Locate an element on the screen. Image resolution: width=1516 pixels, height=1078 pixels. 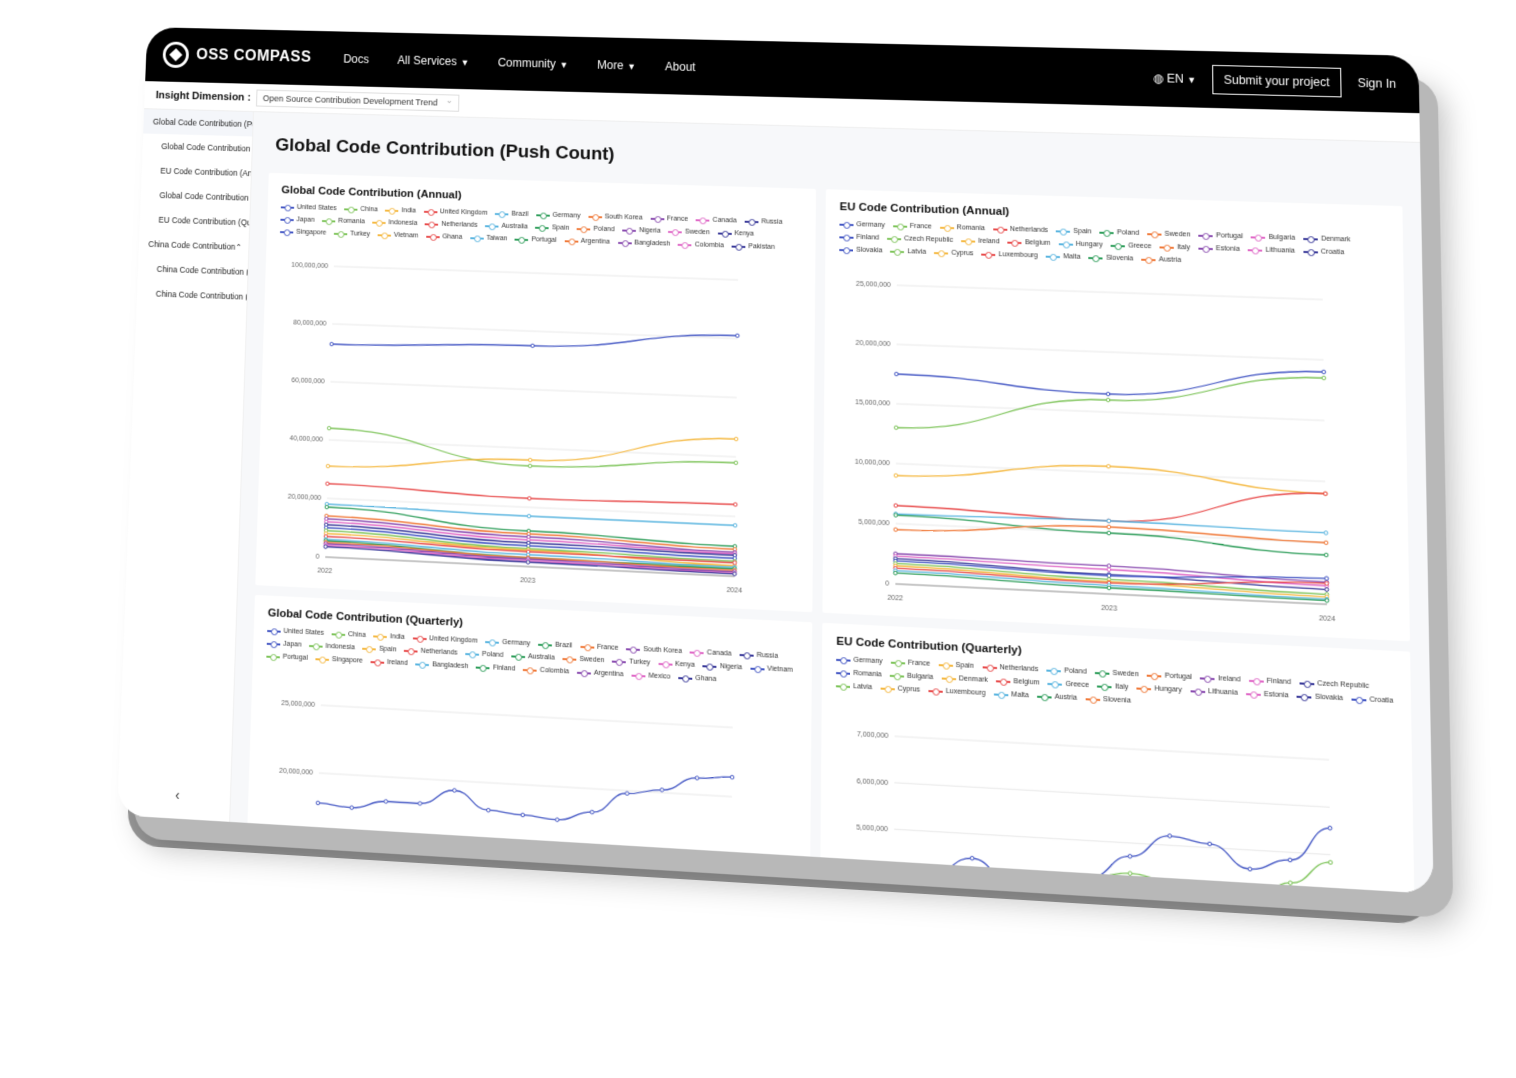
logo: OSS COMPASS is located at coordinates (237, 56).